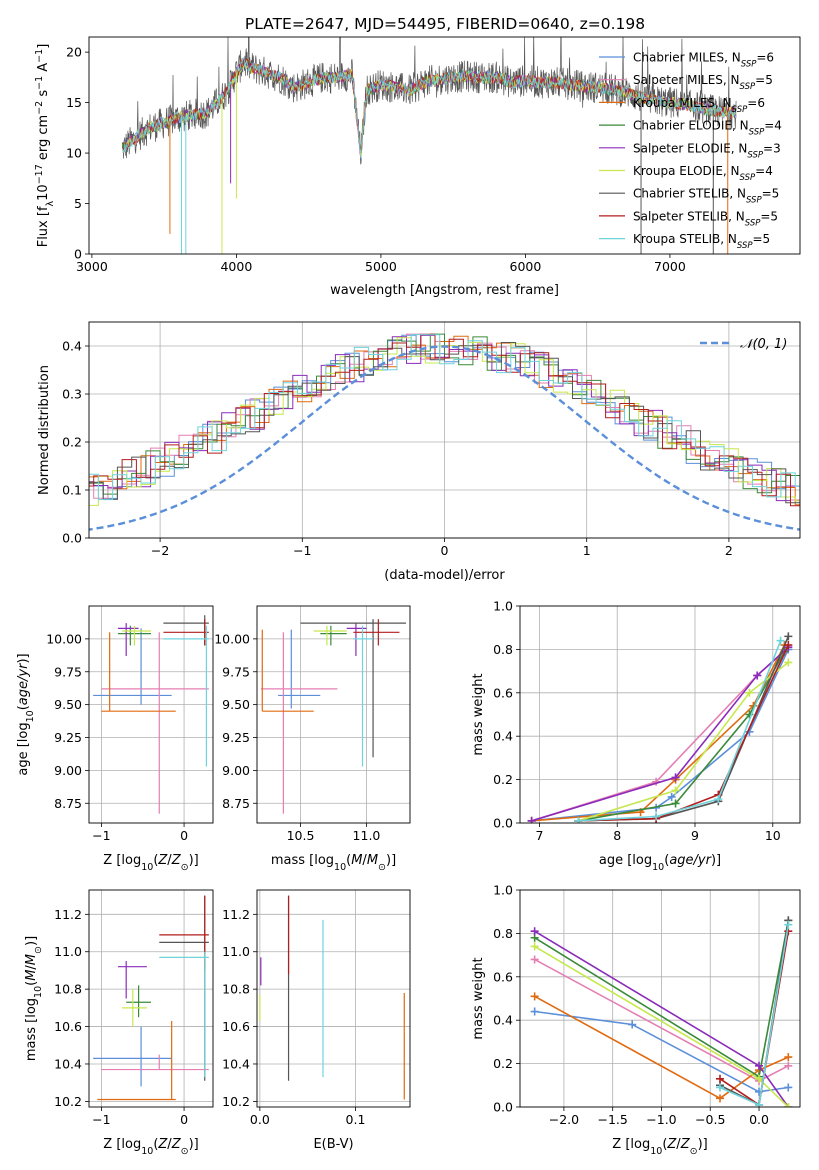 The height and width of the screenshot is (1170, 819). What do you see at coordinates (356, 1119) in the screenshot?
I see `x-tick-label: 0.1` at bounding box center [356, 1119].